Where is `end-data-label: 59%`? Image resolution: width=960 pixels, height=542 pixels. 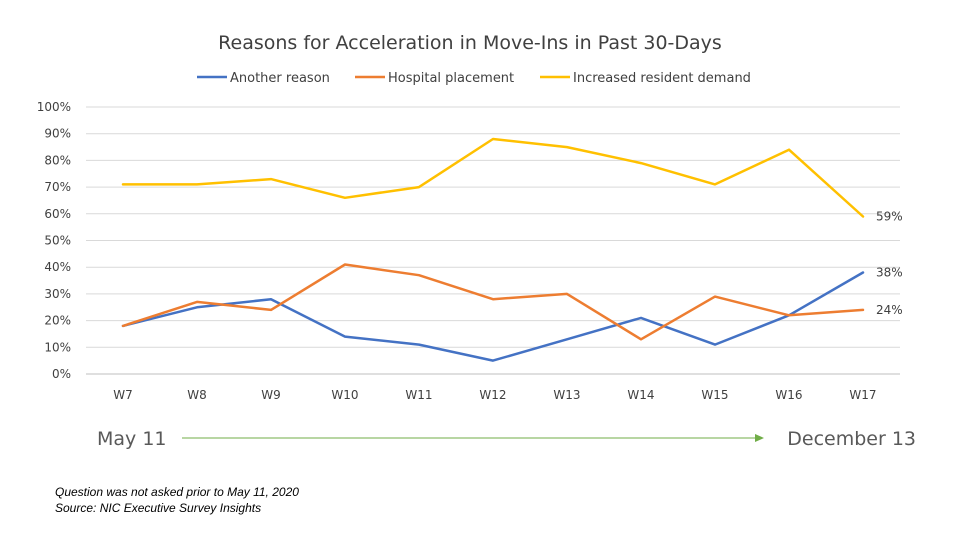 end-data-label: 59% is located at coordinates (889, 216).